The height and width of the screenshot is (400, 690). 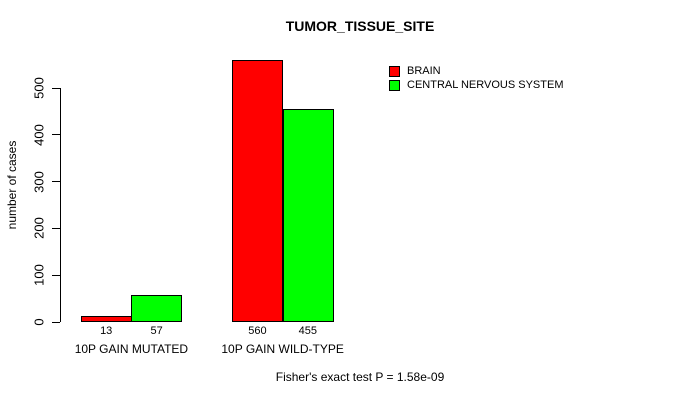 What do you see at coordinates (39, 181) in the screenshot?
I see `y-tick-label: 300` at bounding box center [39, 181].